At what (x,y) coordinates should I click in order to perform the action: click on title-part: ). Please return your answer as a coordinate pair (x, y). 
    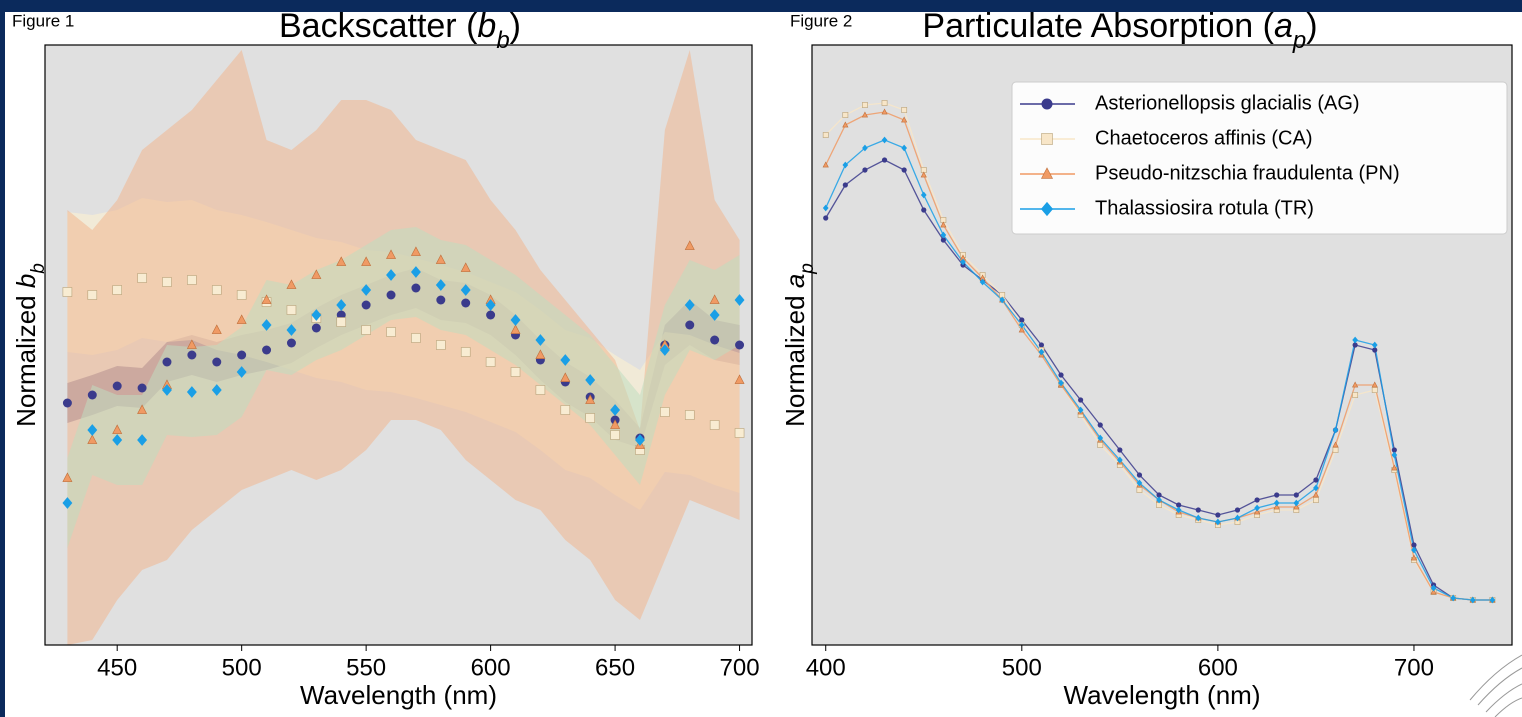
    Looking at the image, I should click on (515, 26).